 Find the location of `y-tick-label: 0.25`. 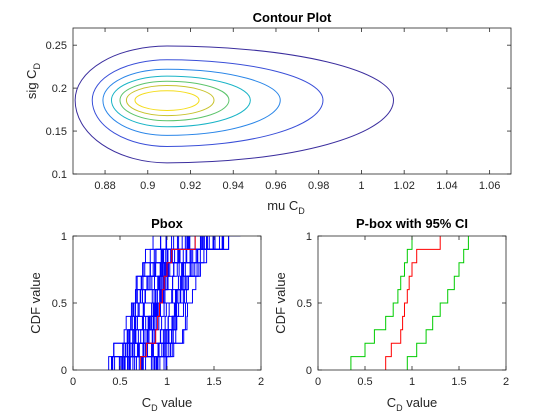

y-tick-label: 0.25 is located at coordinates (56, 46).